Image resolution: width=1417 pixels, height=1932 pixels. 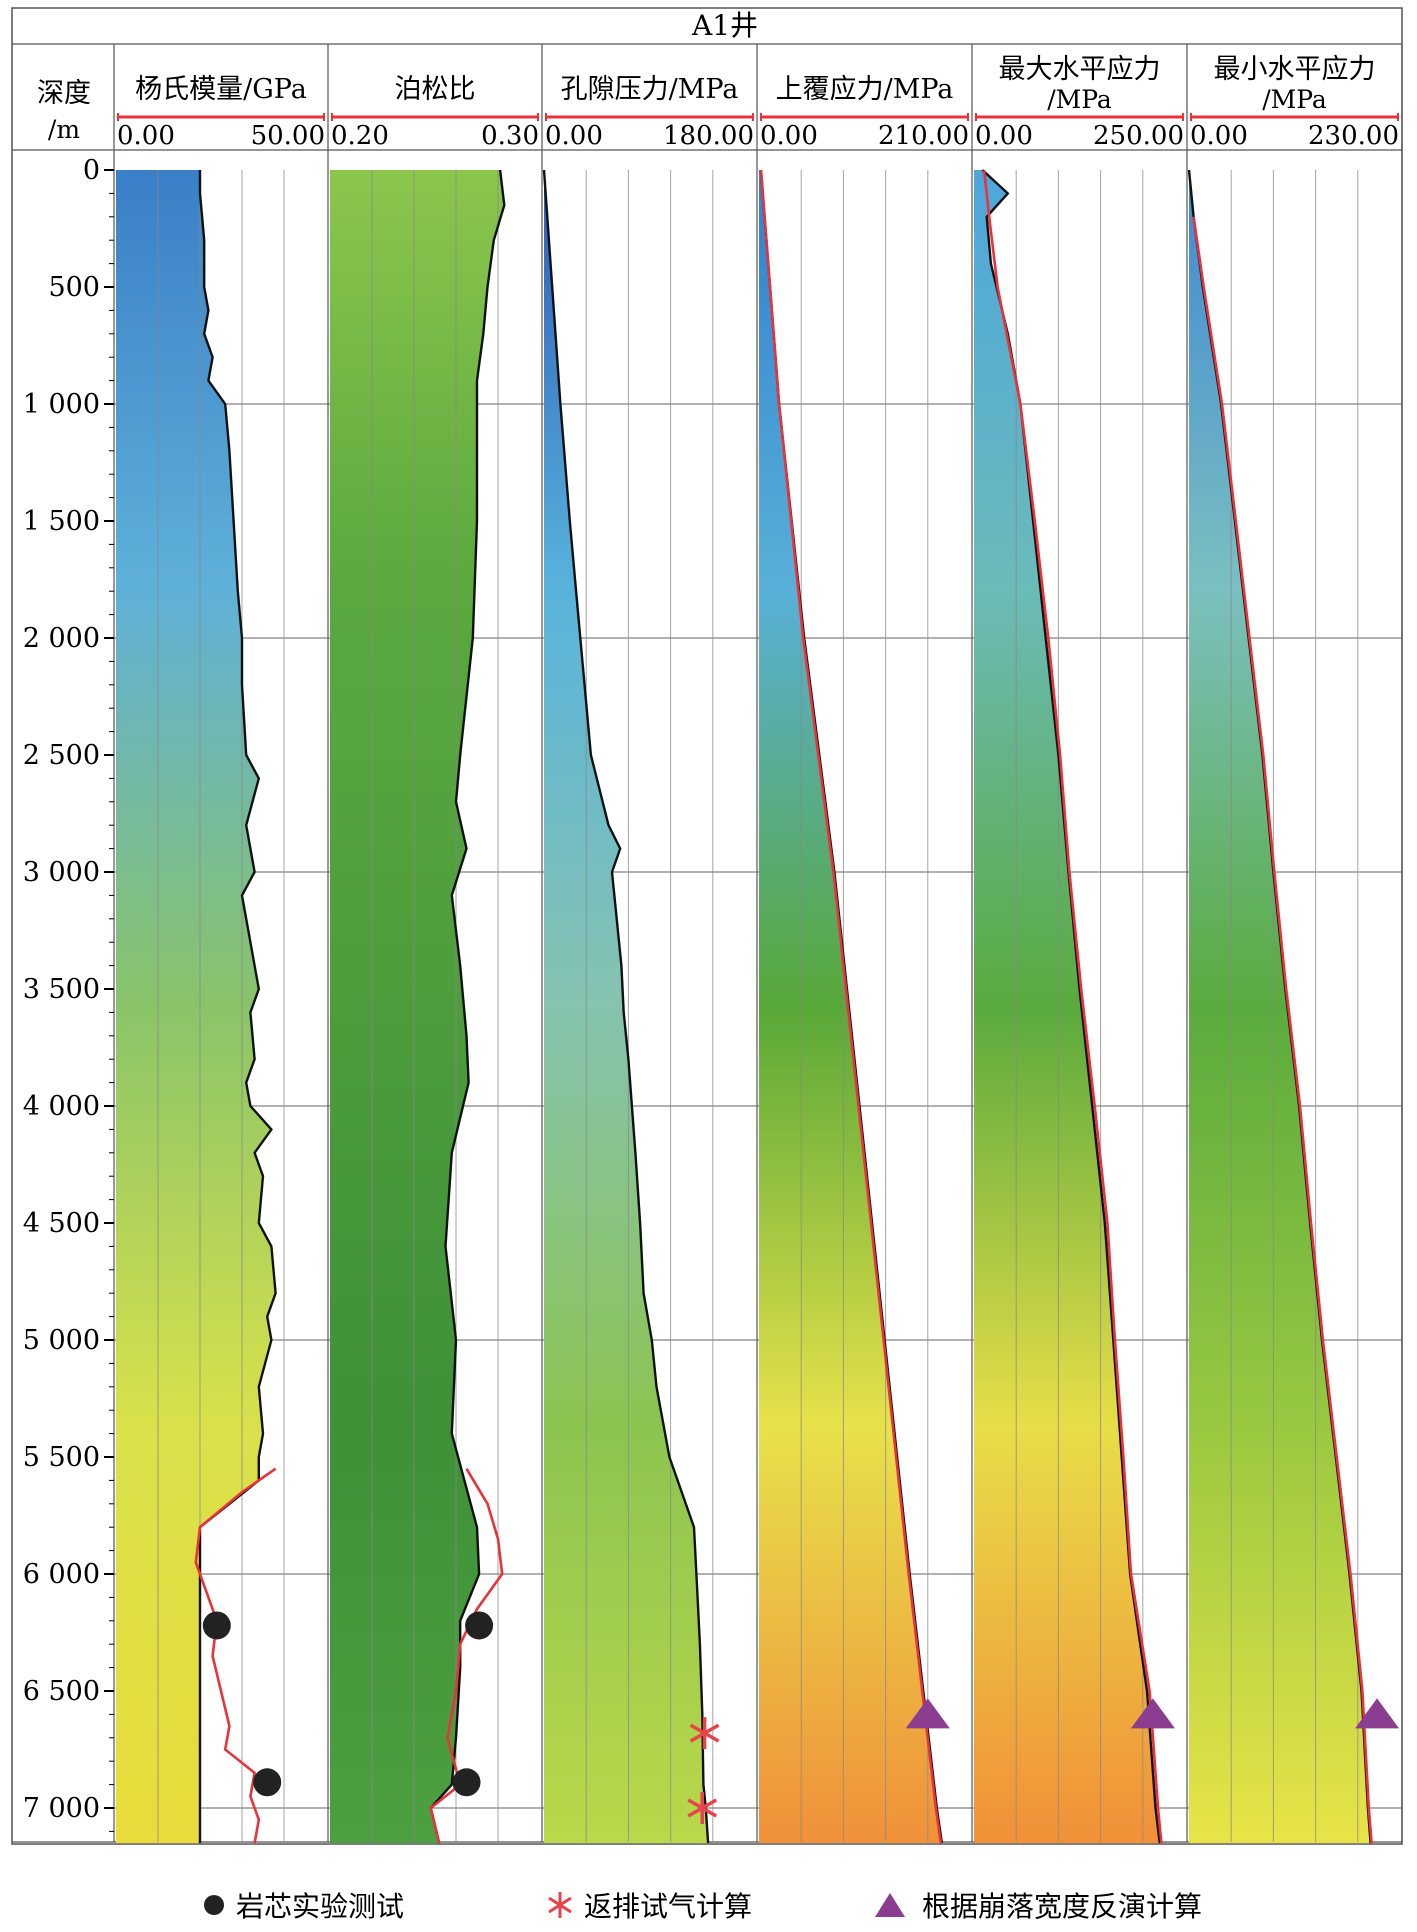 I want to click on log-curve-ym, so click(x=237, y=1007).